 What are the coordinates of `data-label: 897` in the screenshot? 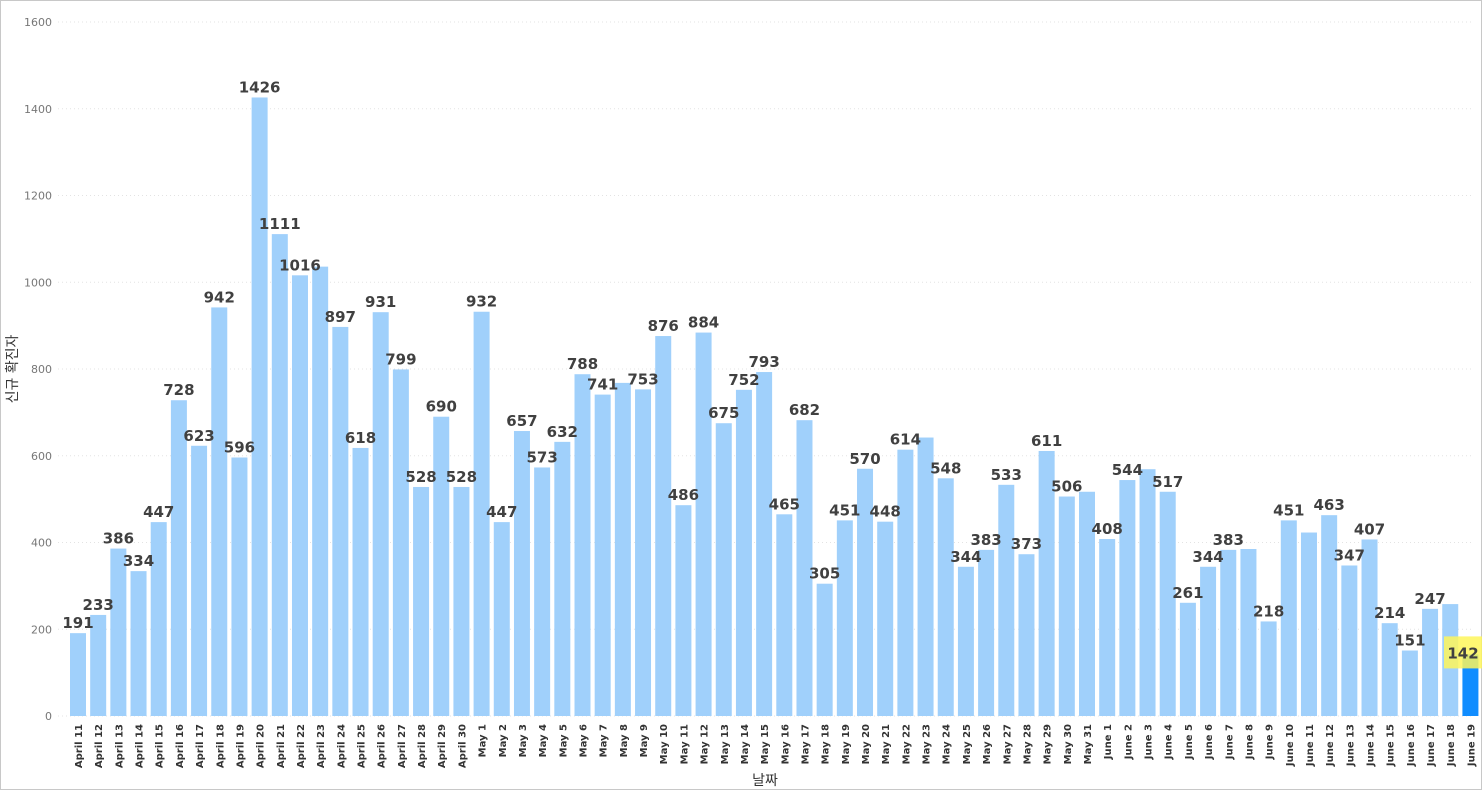 It's located at (340, 317).